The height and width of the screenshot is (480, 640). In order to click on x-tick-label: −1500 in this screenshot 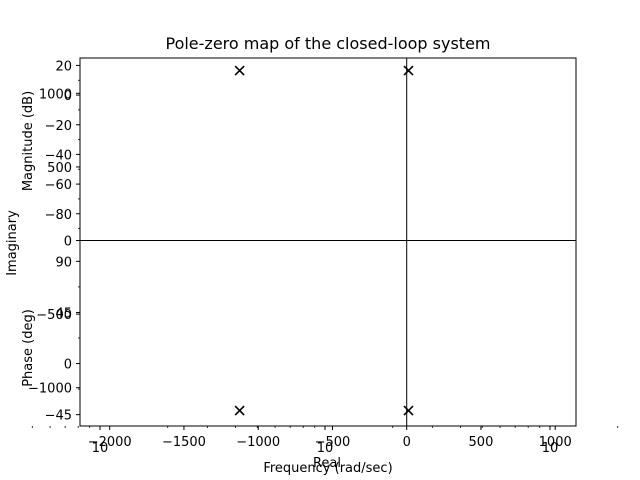, I will do `click(184, 442)`.